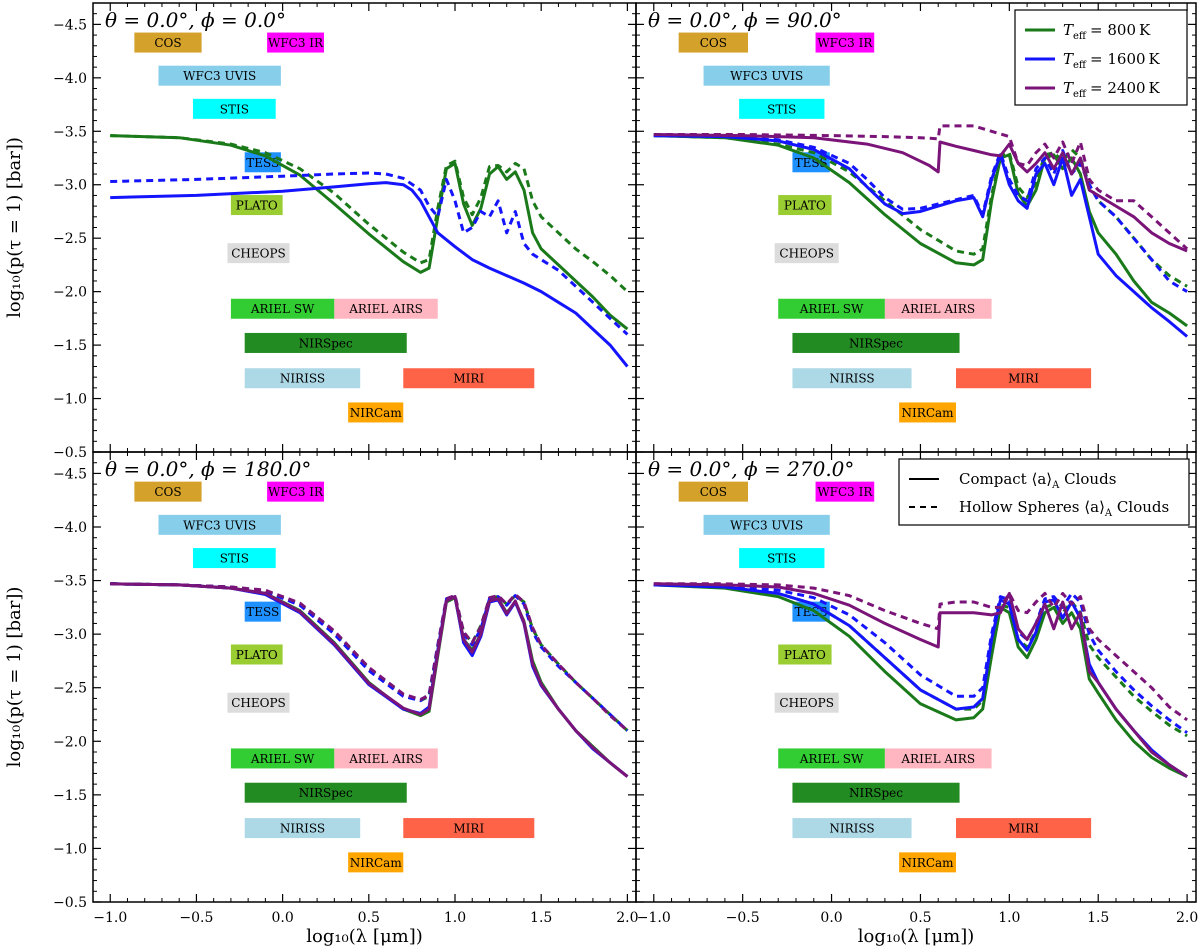  What do you see at coordinates (1005, 479) in the screenshot?
I see `legend-text-main: Compact ⟨a⟩` at bounding box center [1005, 479].